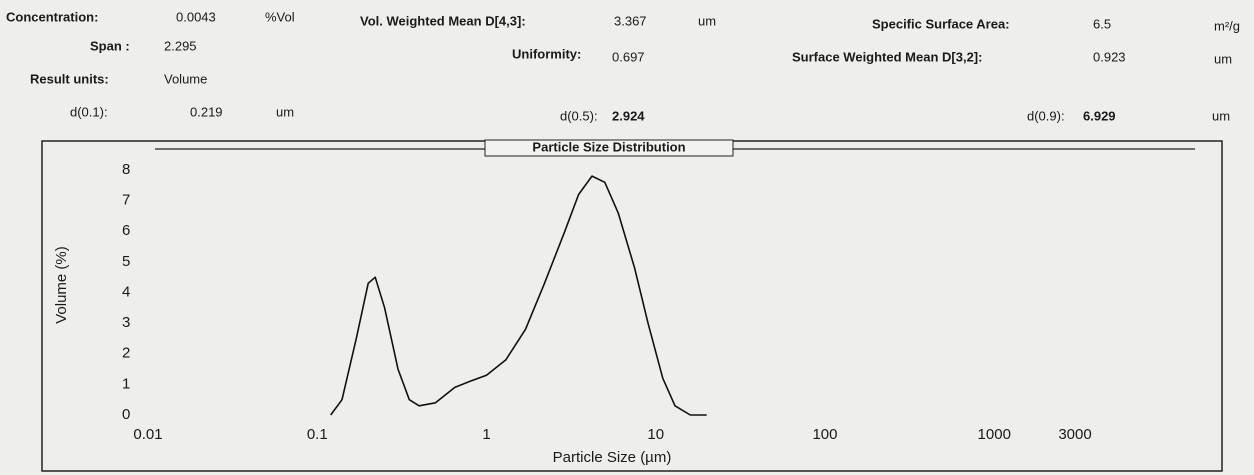 The width and height of the screenshot is (1254, 475). I want to click on field-value: 6.5, so click(1102, 23).